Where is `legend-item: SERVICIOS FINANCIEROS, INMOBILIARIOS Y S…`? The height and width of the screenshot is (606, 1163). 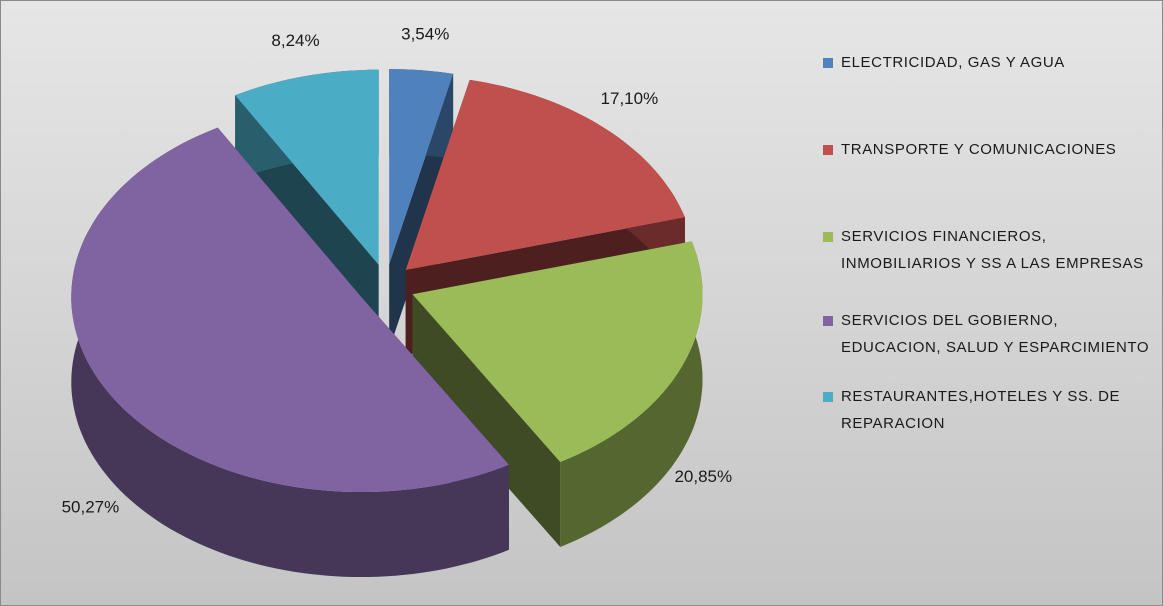
legend-item: SERVICIOS FINANCIEROS, INMOBILIARIOS Y S… is located at coordinates (988, 250).